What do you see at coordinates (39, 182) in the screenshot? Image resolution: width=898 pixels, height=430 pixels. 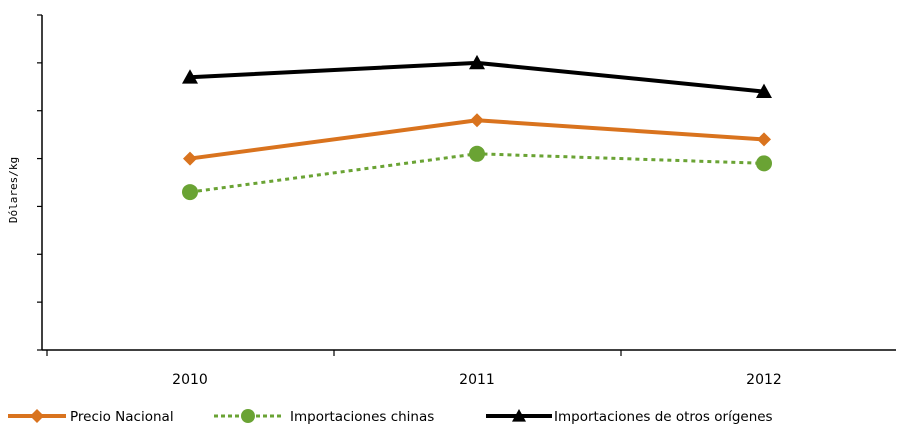 I see `y-axis-ticks` at bounding box center [39, 182].